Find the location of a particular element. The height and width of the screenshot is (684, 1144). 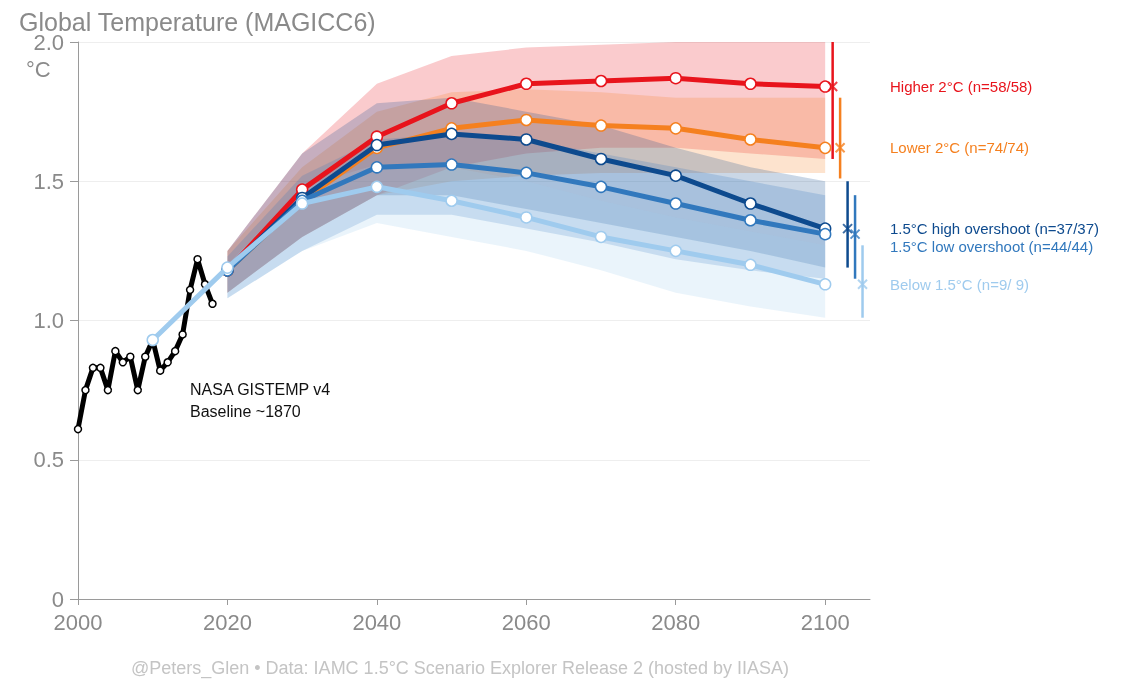

y-tick-label: 1.5 is located at coordinates (48, 181).